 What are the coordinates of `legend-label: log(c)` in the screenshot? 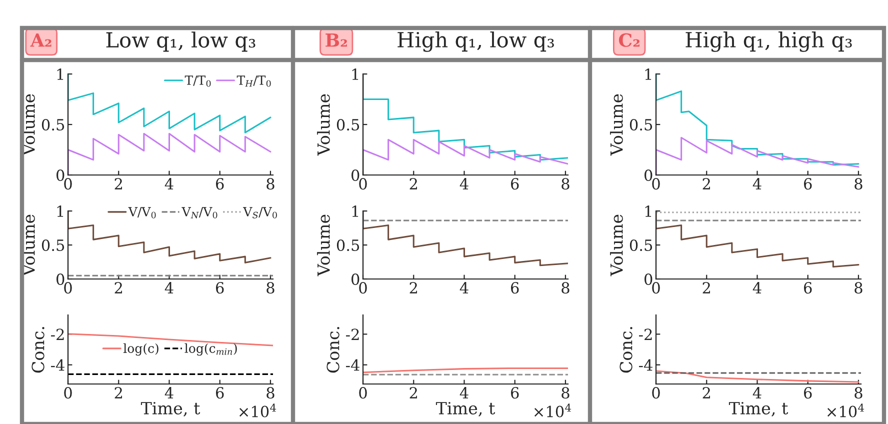 It's located at (140, 349).